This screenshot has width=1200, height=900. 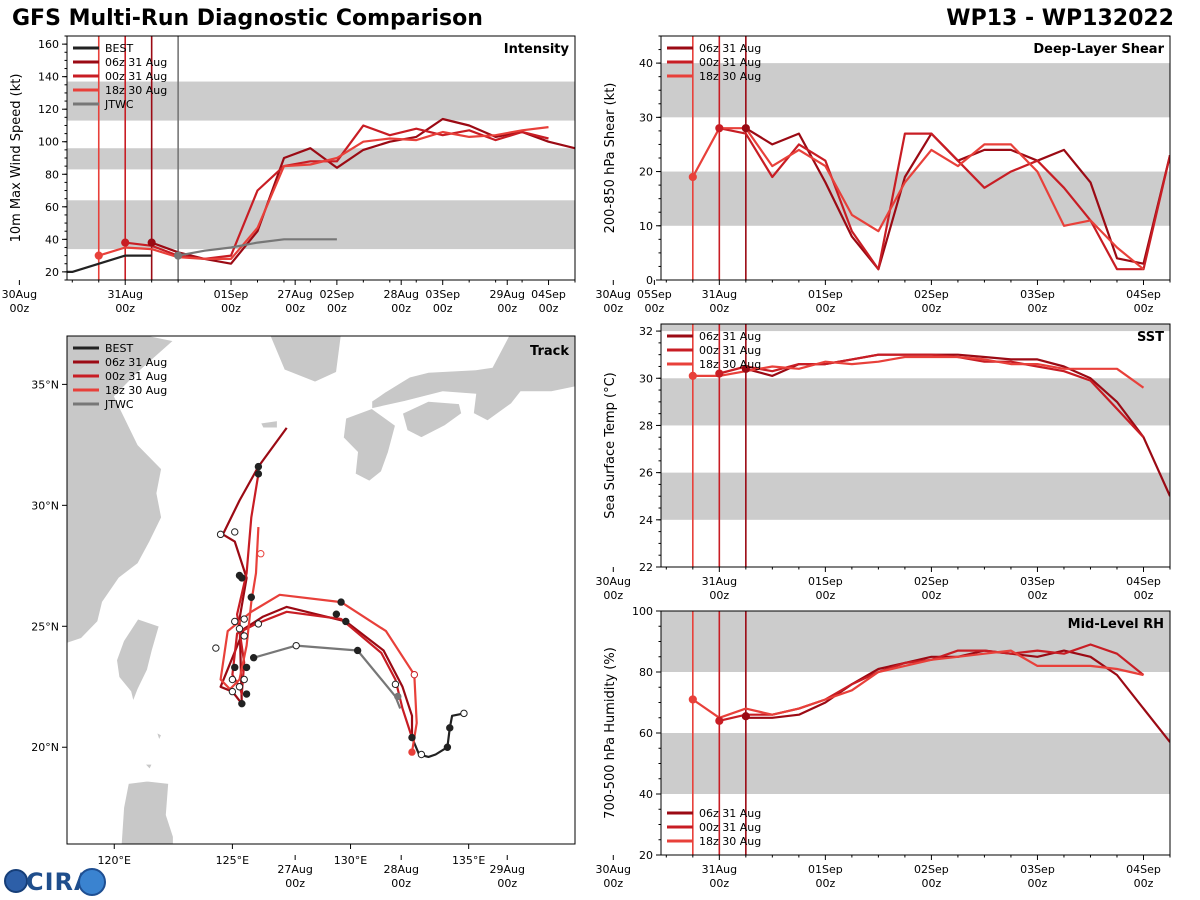 What do you see at coordinates (646, 733) in the screenshot?
I see `y-tick-label: 60` at bounding box center [646, 733].